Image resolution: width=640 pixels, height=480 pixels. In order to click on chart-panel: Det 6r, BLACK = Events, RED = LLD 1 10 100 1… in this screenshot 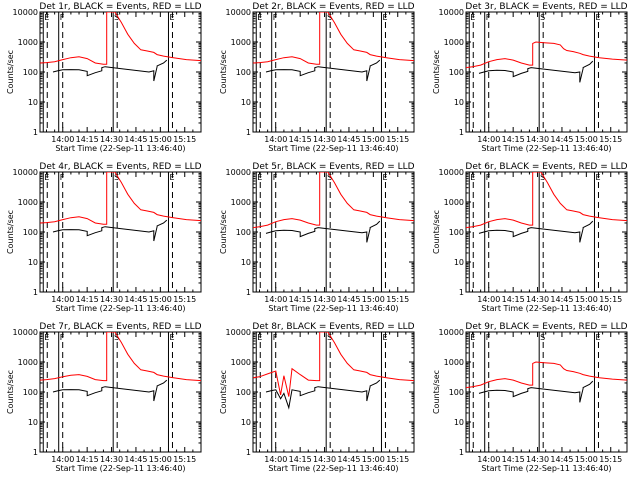, I will do `click(530, 237)`.